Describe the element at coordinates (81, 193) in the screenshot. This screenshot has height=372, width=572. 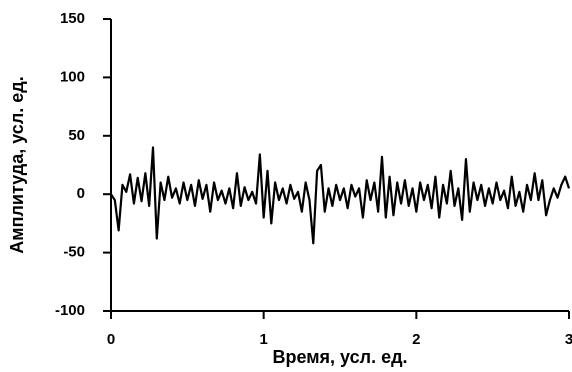
I see `y-tick-label: 0` at that location.